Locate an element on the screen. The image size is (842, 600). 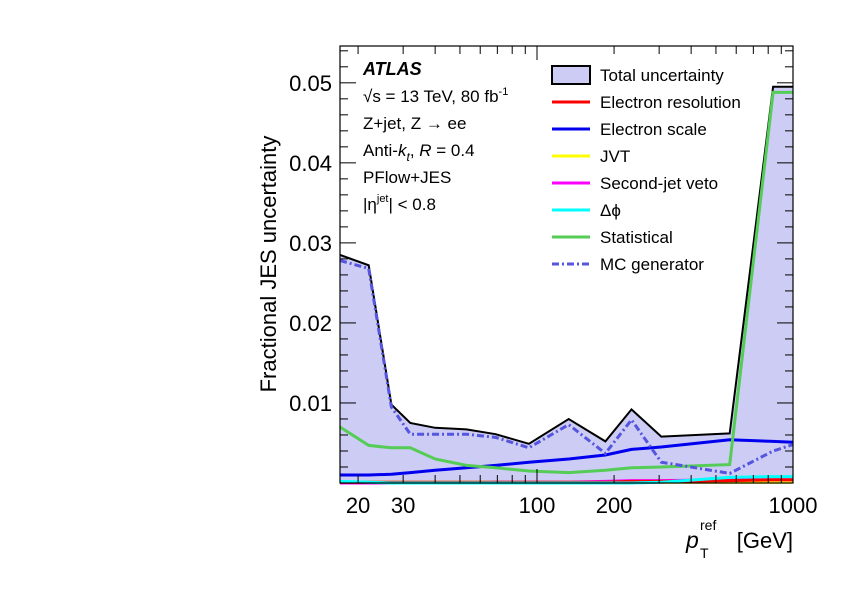
x-label-sub: T is located at coordinates (704, 553).